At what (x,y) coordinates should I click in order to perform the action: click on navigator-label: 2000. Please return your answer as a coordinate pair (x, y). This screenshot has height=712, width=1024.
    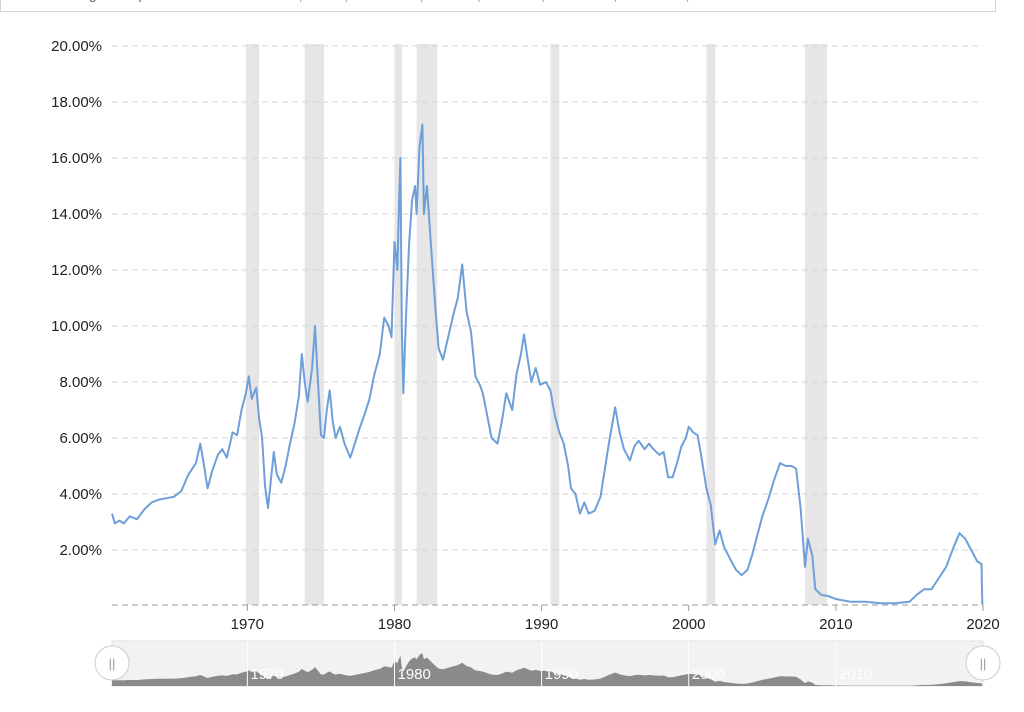
    Looking at the image, I should click on (708, 674).